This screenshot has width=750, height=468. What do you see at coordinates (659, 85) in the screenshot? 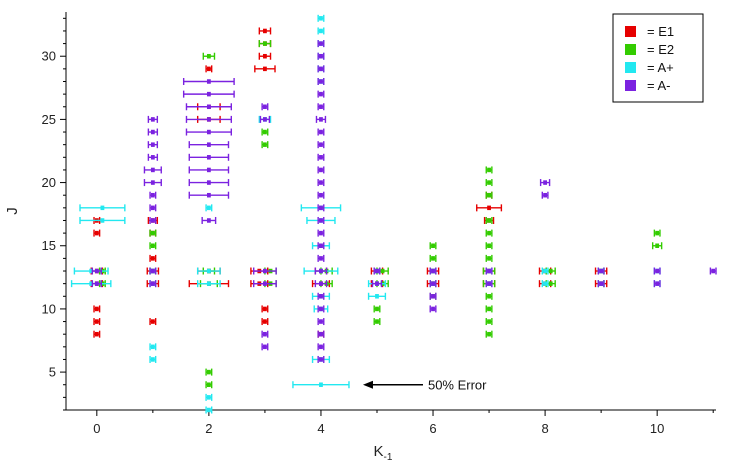
I see `legend-label: = A-` at bounding box center [659, 85].